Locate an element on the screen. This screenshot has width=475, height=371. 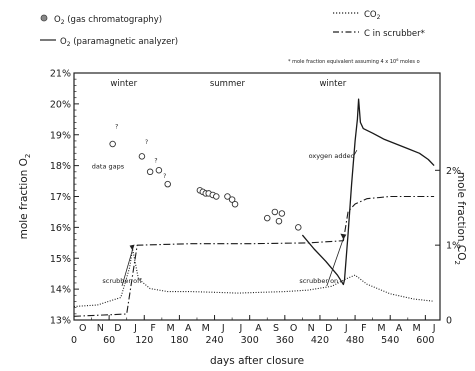
x-tick-label: 600 is located at coordinates (425, 340).